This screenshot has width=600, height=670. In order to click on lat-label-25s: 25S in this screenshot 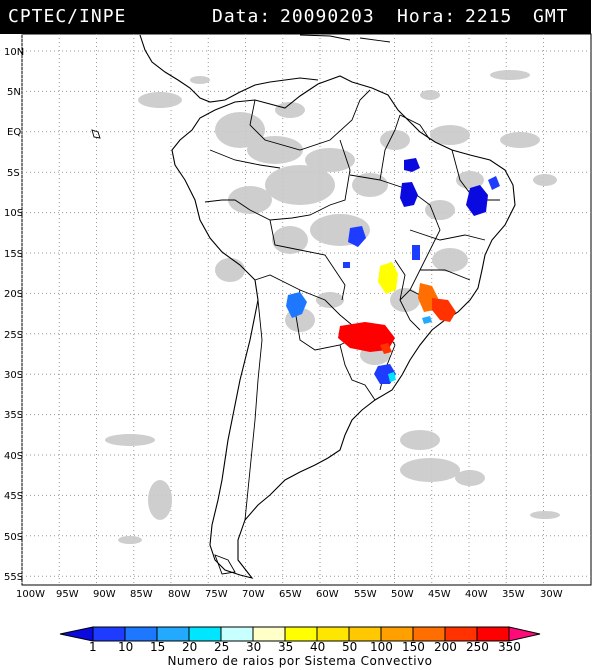, I will do `click(13, 335)`.